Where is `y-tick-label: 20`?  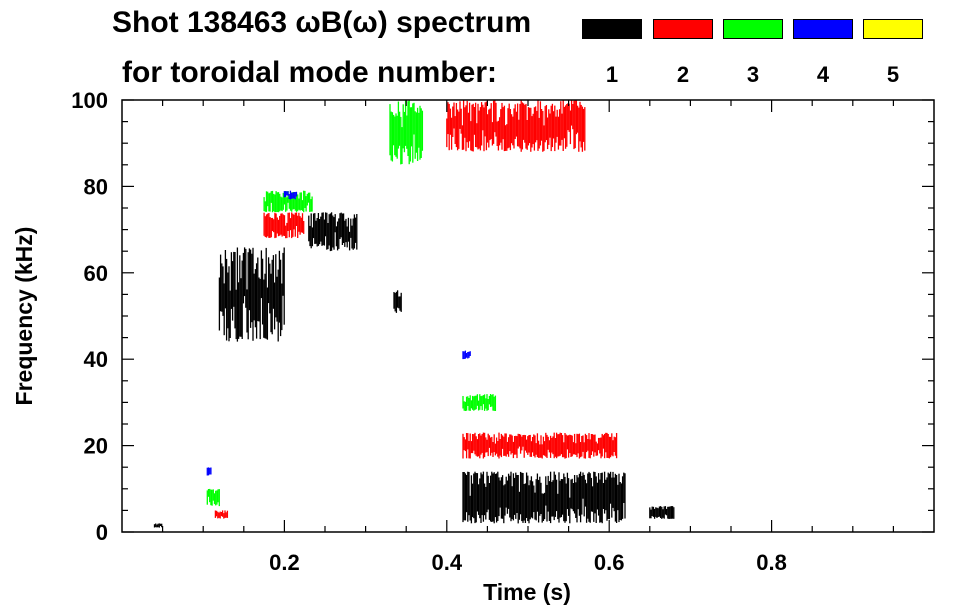 y-tick-label: 20 is located at coordinates (96, 446).